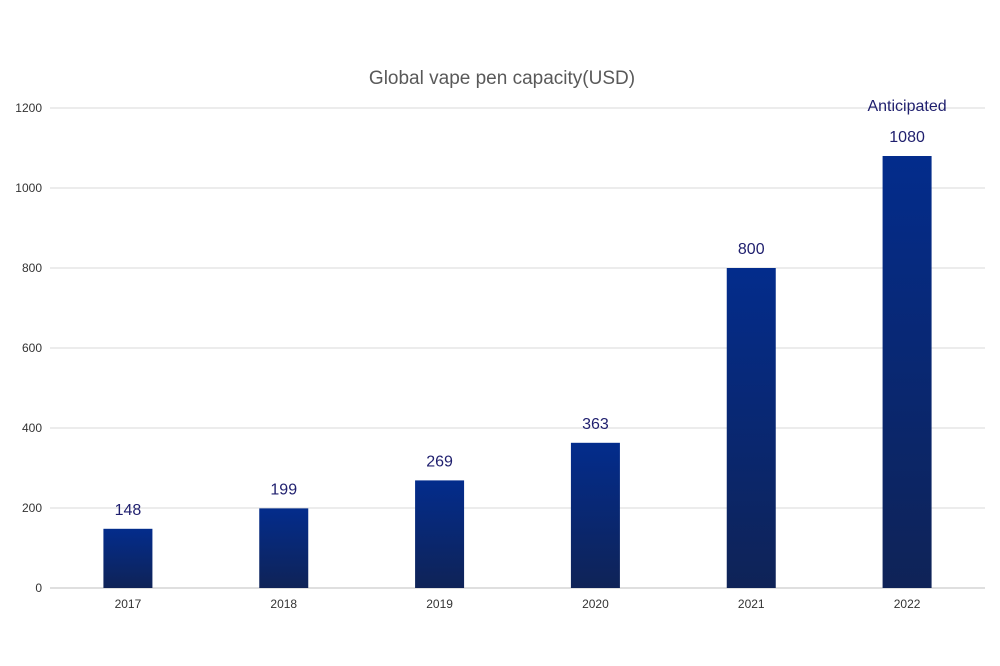  I want to click on x-tick-label: 2022, so click(907, 604).